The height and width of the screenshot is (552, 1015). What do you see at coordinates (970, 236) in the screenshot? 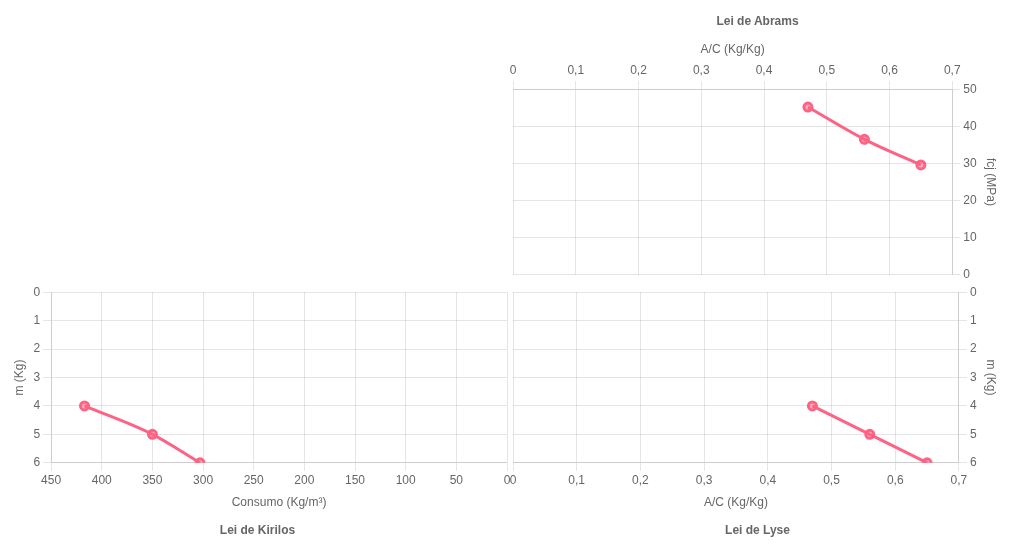
I see `y-tick-label: 10` at bounding box center [970, 236].